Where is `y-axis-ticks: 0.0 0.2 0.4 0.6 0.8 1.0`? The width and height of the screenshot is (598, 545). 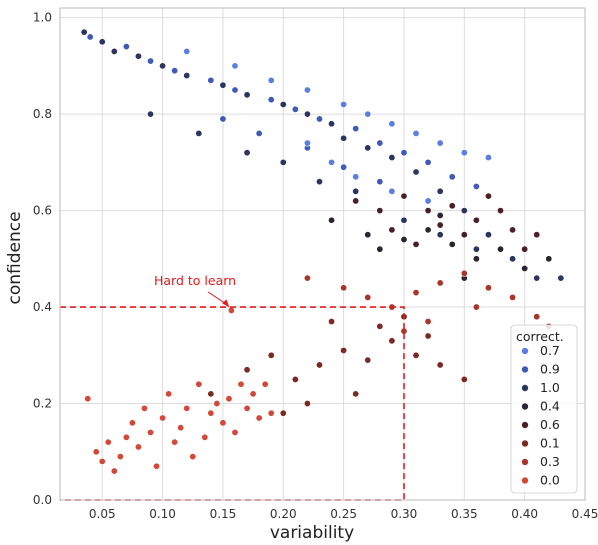
y-axis-ticks: 0.0 0.2 0.4 0.6 0.8 1.0 is located at coordinates (42, 259).